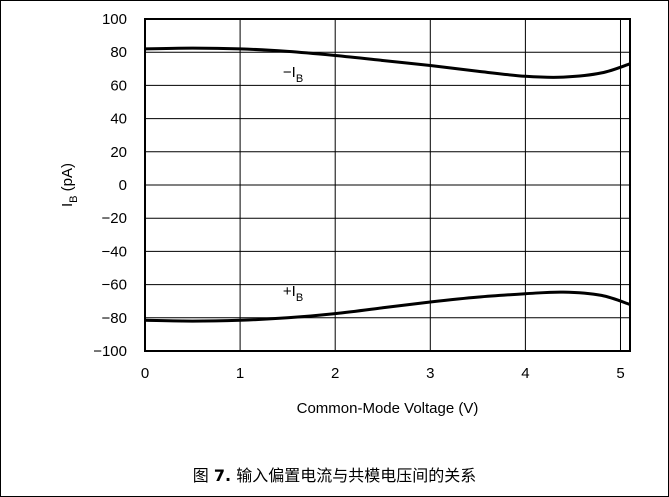 This screenshot has width=669, height=497. Describe the element at coordinates (293, 293) in the screenshot. I see `label-plus-ib: +IB` at that location.